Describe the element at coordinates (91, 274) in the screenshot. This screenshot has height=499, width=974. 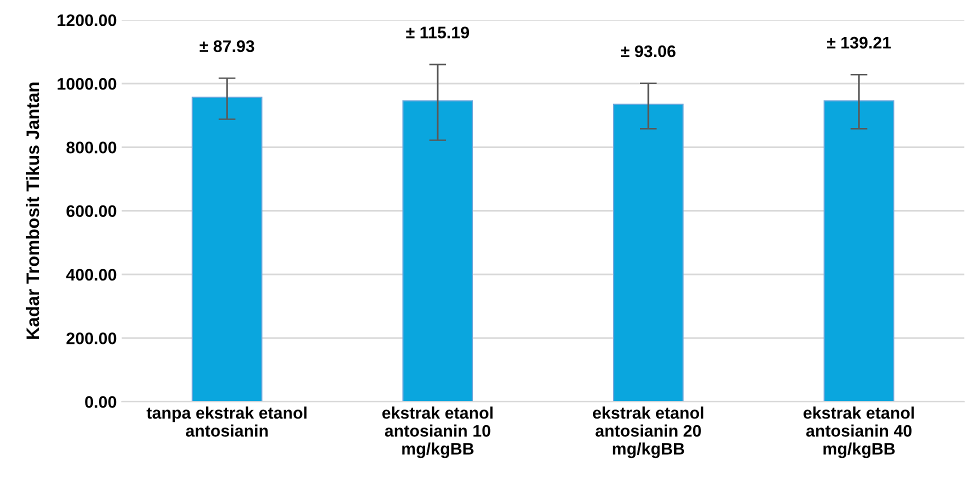
I see `y-tick-label: 400.00` at that location.